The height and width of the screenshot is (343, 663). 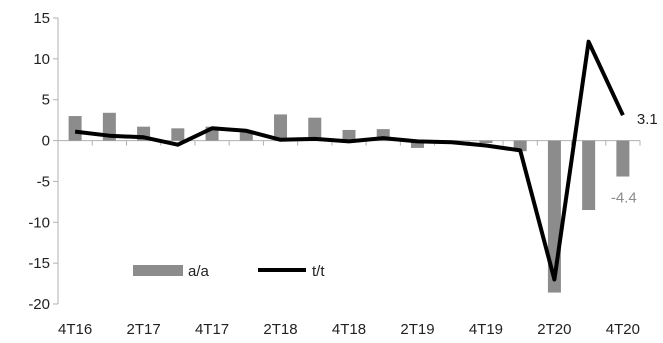 What do you see at coordinates (41, 18) in the screenshot?
I see `y-tick-label: 15` at bounding box center [41, 18].